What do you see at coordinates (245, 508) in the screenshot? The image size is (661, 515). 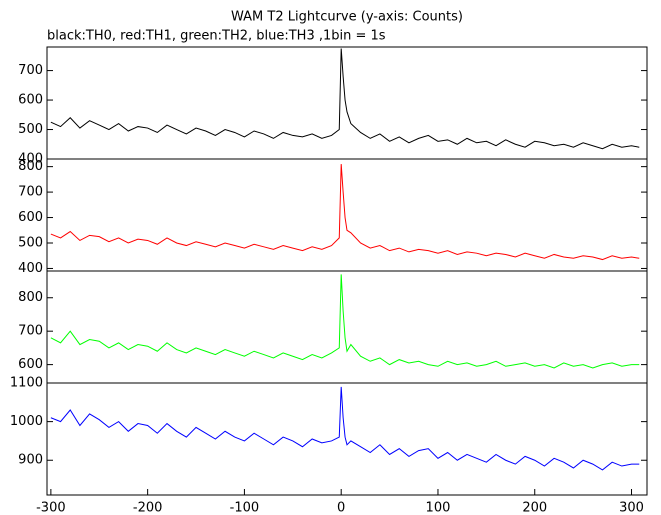 I see `x-tick-label: -100` at bounding box center [245, 508].